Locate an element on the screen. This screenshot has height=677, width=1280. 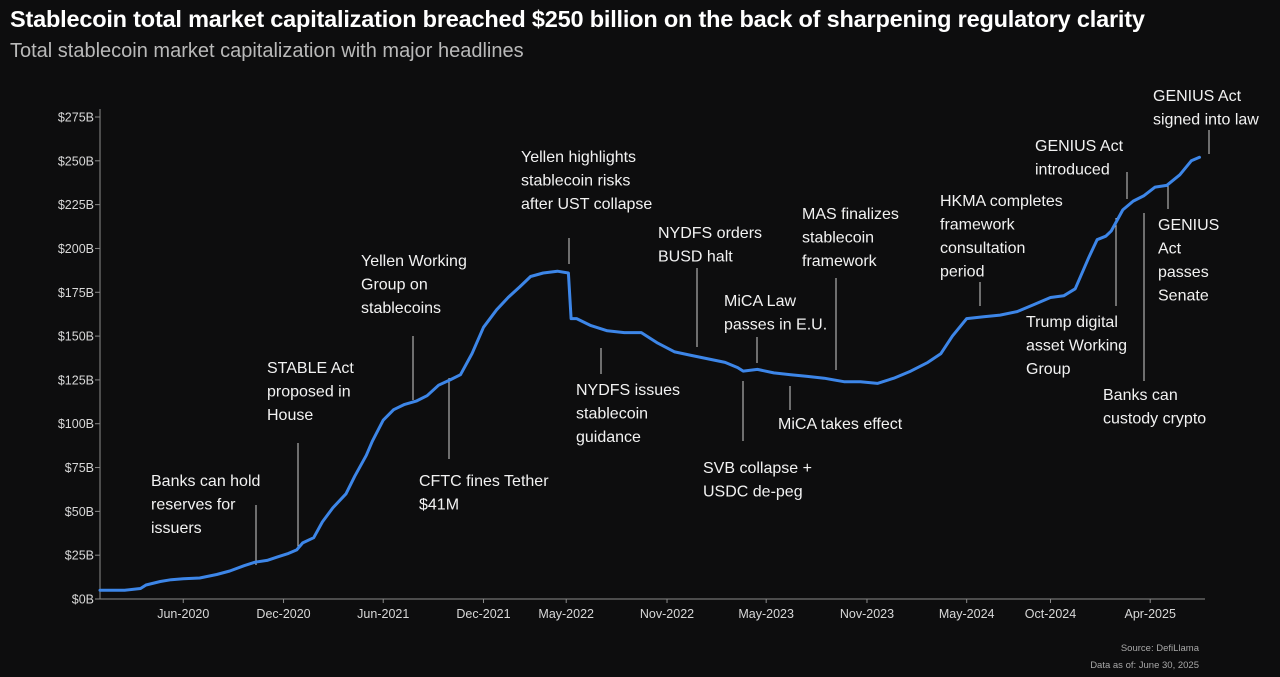
y-tick-label: $100B is located at coordinates (76, 424).